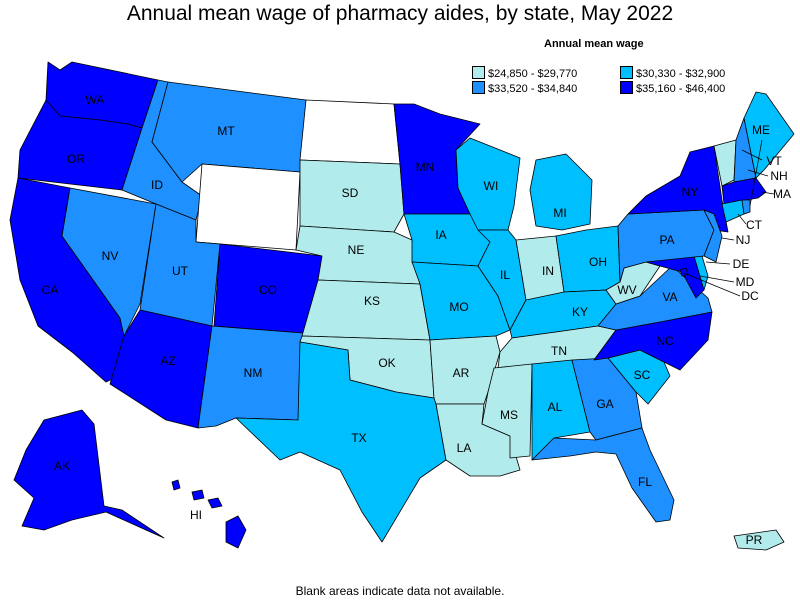  Describe the element at coordinates (350, 132) in the screenshot. I see `state-nd` at that location.